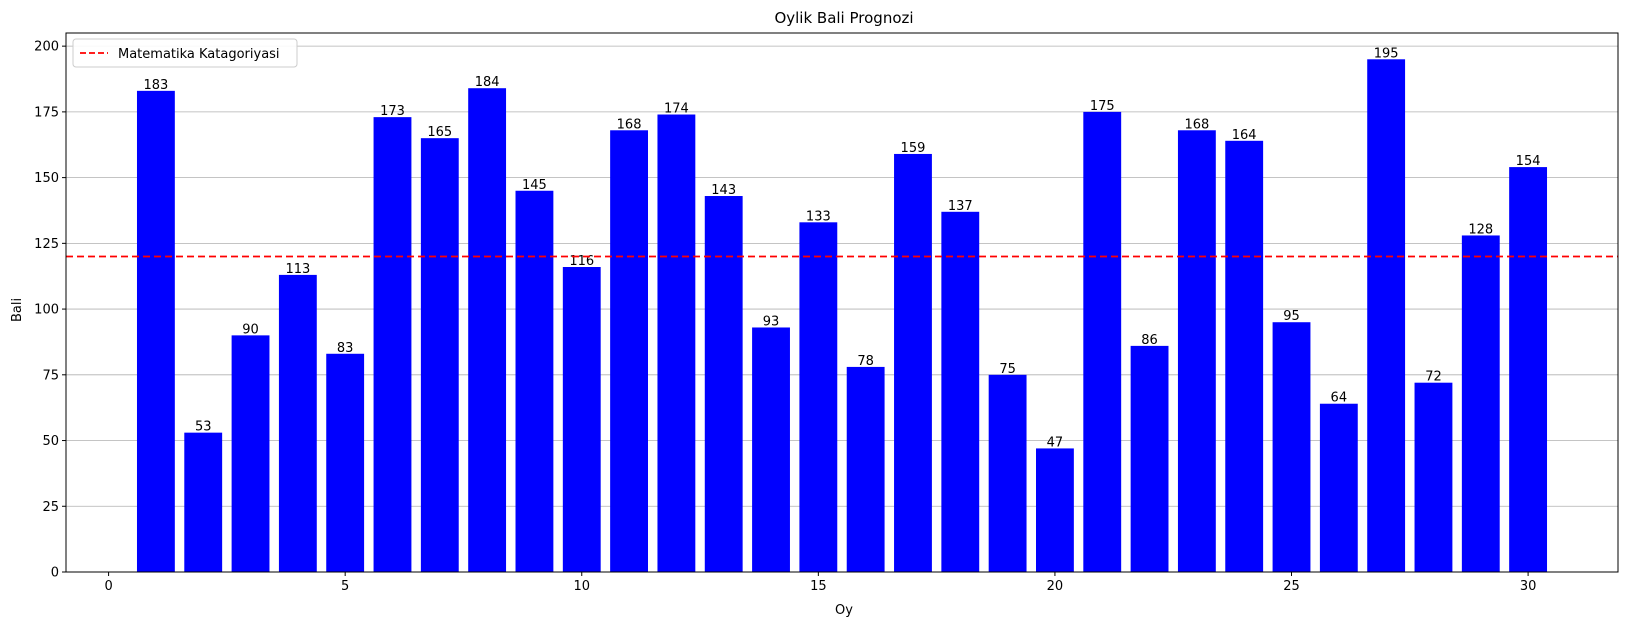 This screenshot has width=1625, height=624. Describe the element at coordinates (55, 573) in the screenshot. I see `y-tick-label: 0` at that location.